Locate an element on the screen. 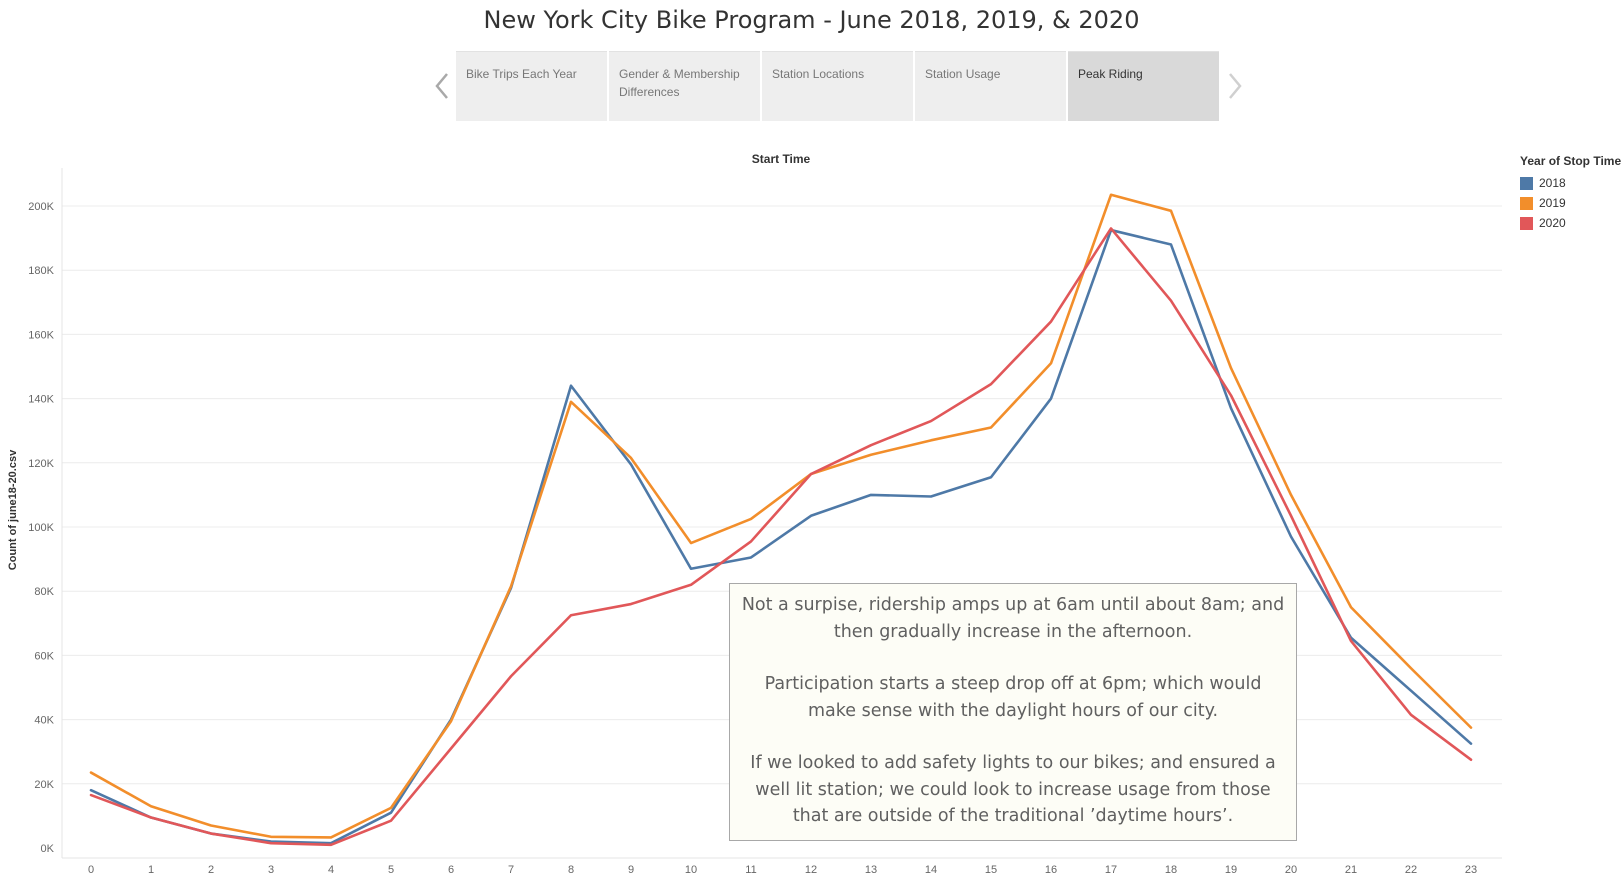  legend: Year of Stop Time 2018 2019 2020 is located at coordinates (1570, 193).